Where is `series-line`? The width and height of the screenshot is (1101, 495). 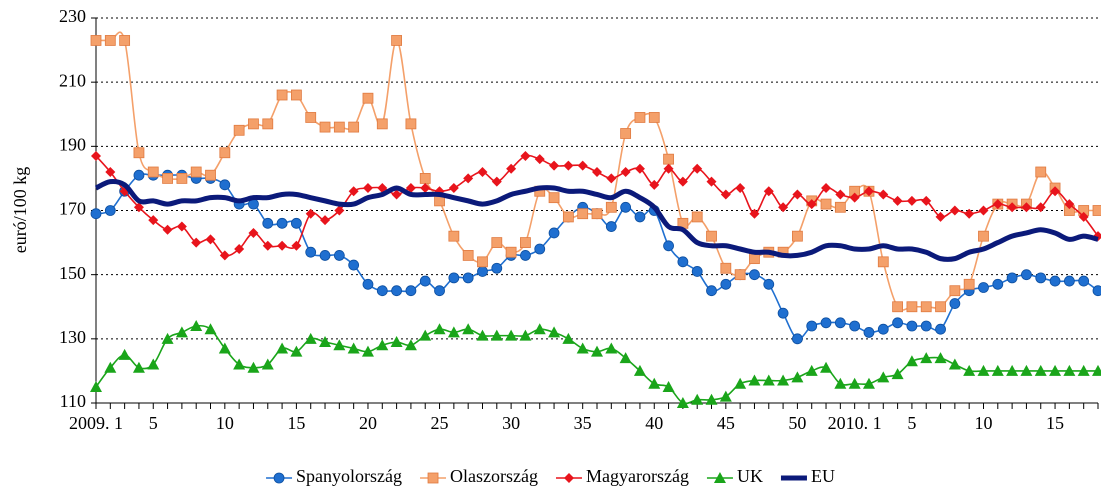 series-line is located at coordinates (596, 364).